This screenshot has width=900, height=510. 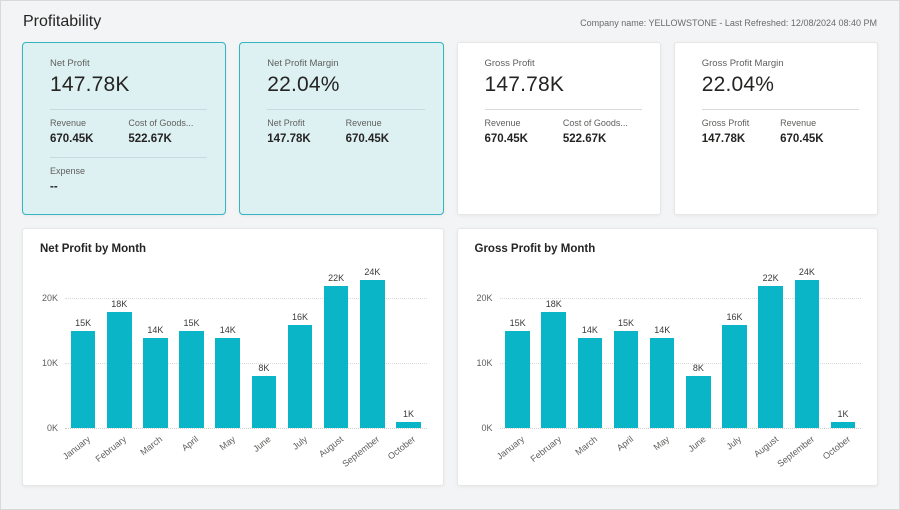 What do you see at coordinates (52, 428) in the screenshot?
I see `y-tick-label: 0K` at bounding box center [52, 428].